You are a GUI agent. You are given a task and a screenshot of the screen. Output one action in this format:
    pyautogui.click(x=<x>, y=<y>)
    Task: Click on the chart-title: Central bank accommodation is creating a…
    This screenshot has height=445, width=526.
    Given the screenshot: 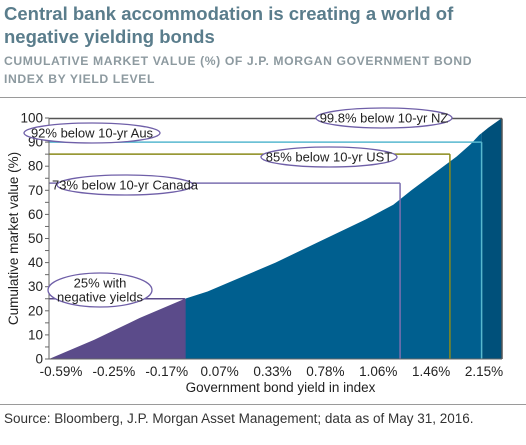 What is the action you would take?
    pyautogui.click(x=229, y=25)
    